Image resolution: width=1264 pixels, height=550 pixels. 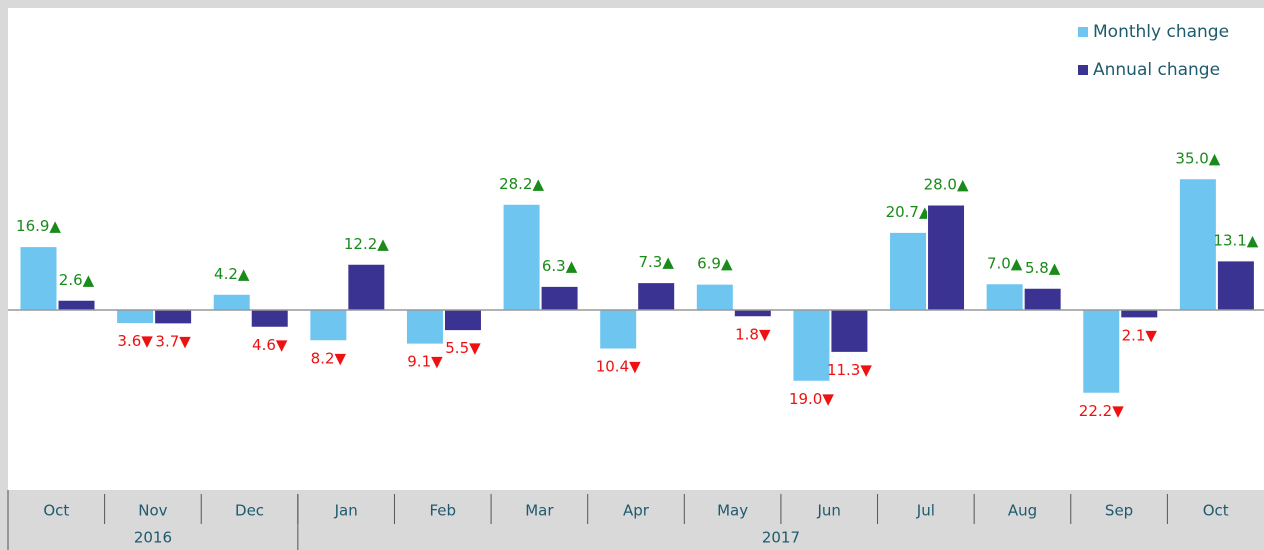 I want to click on year-label: 2016, so click(x=153, y=538).